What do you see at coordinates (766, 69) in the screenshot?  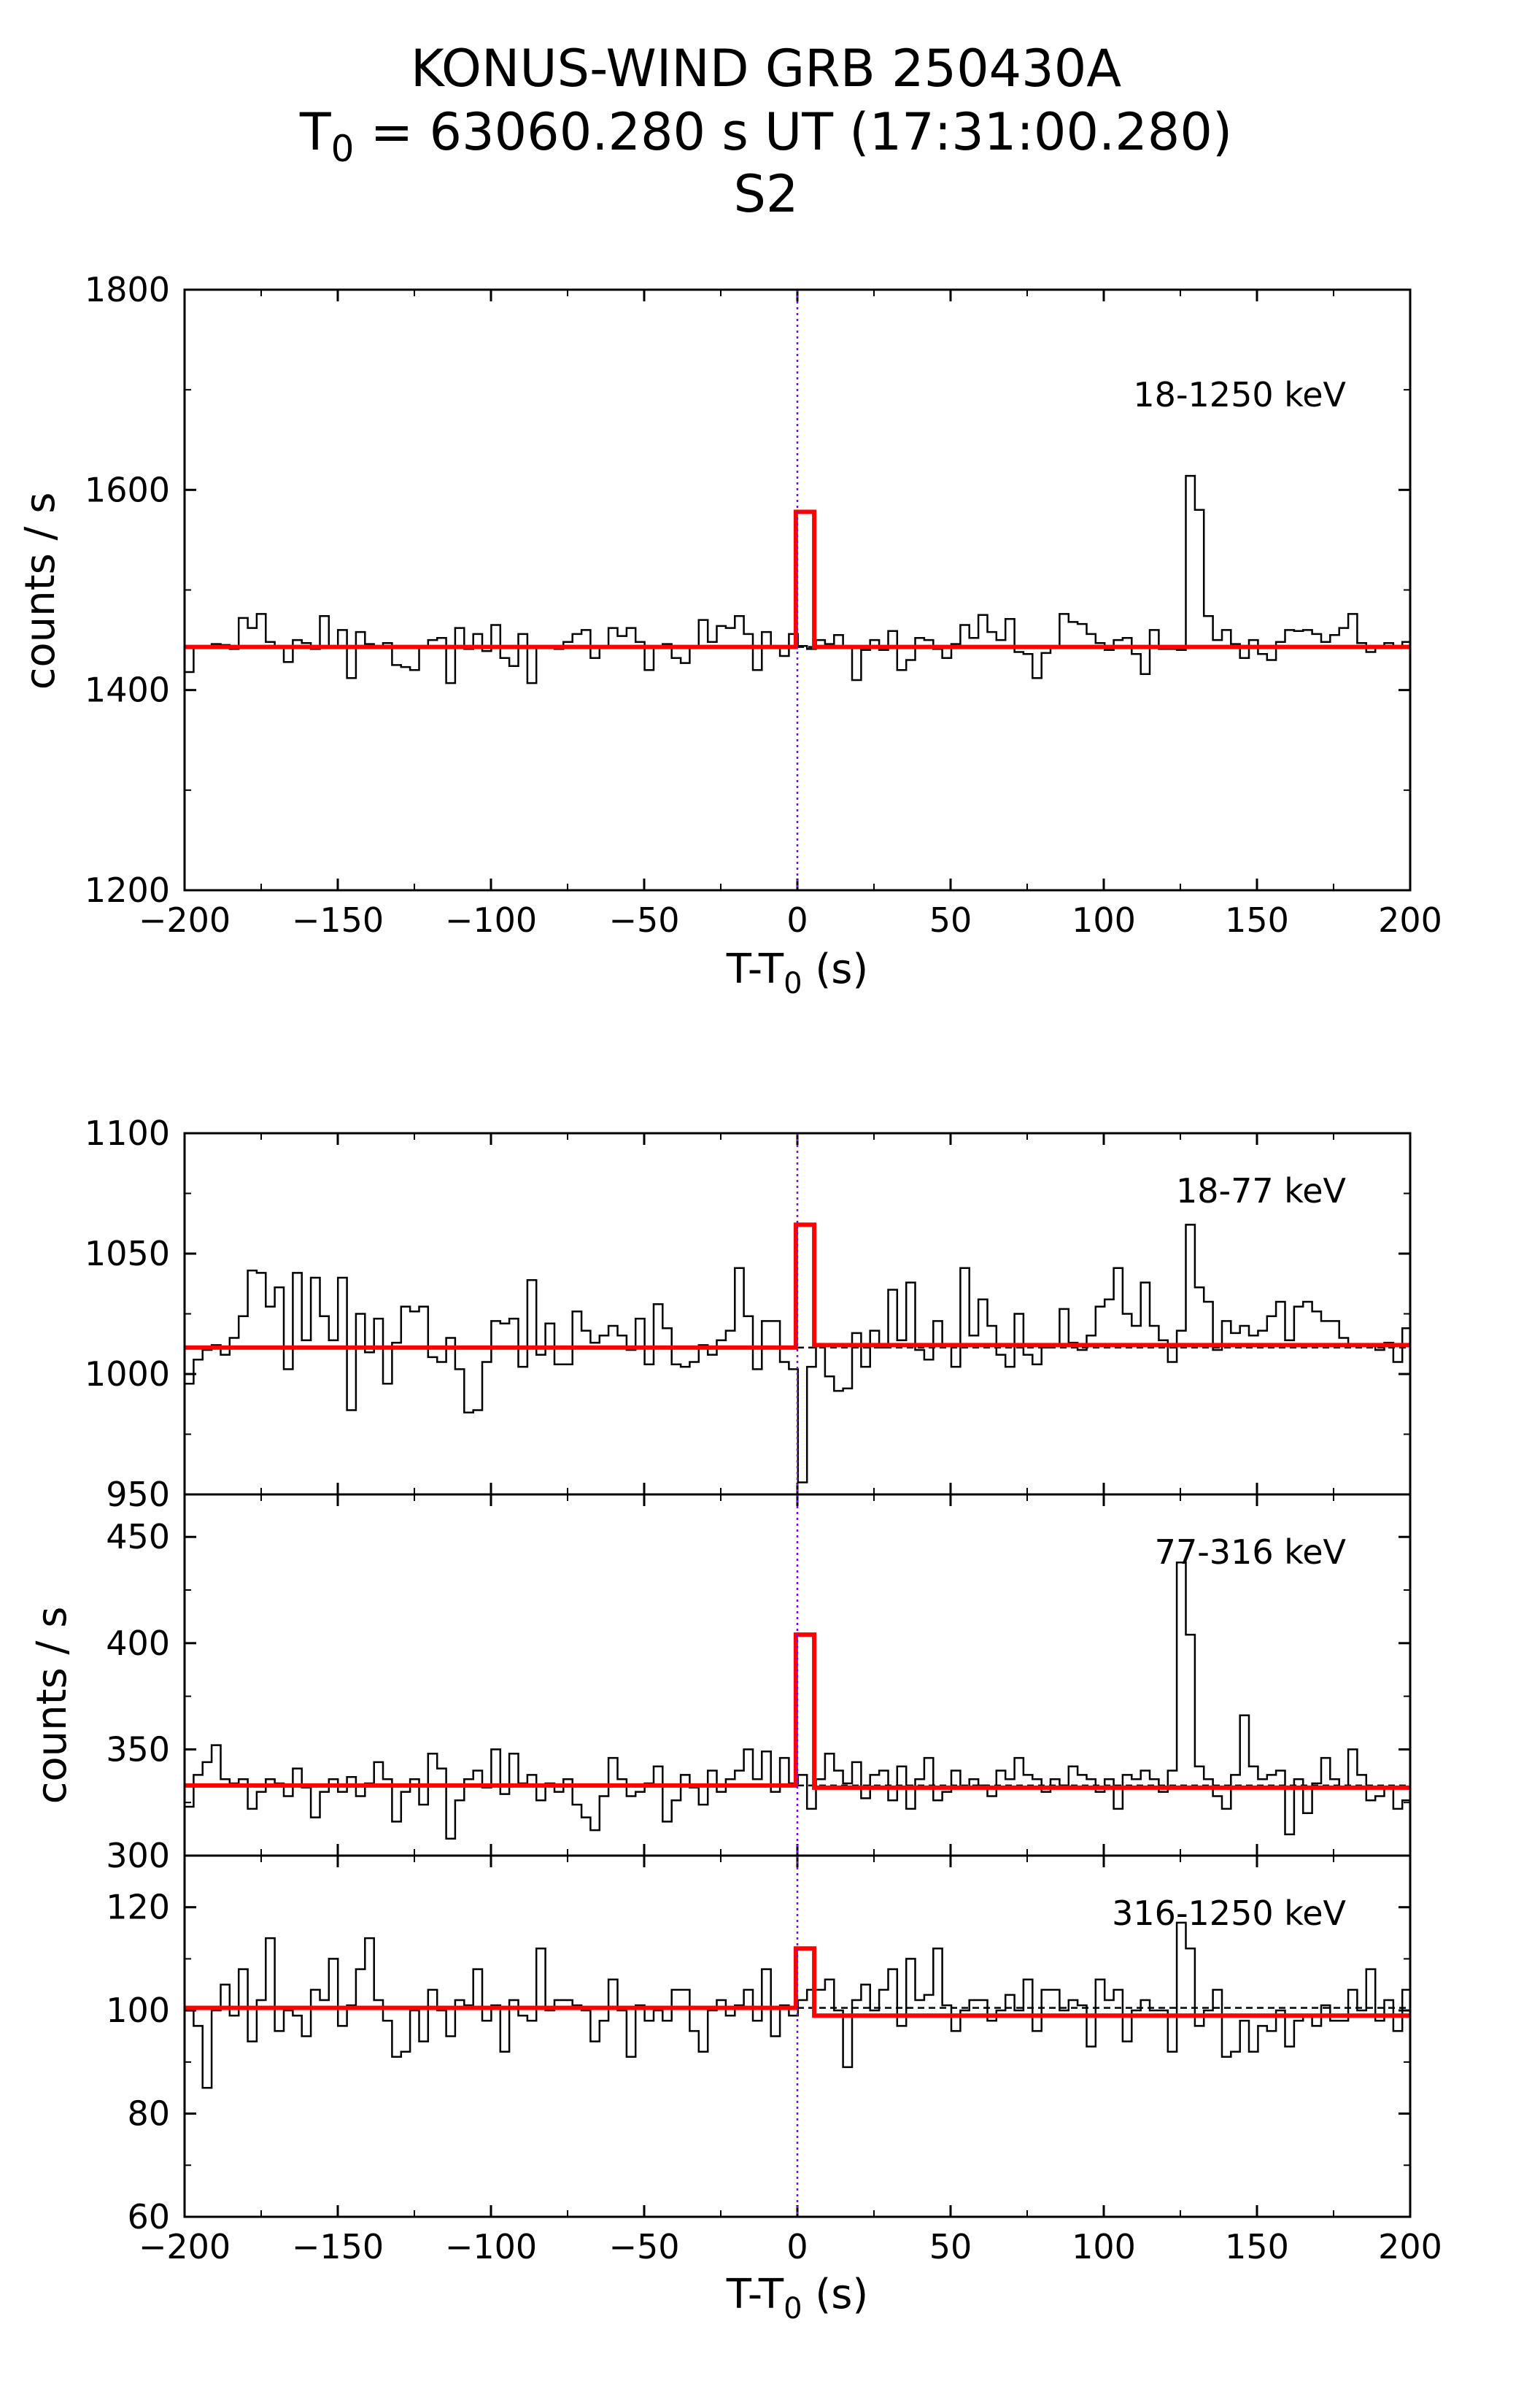 I see `figure-title-line1: KONUS-WIND GRB 250430A` at bounding box center [766, 69].